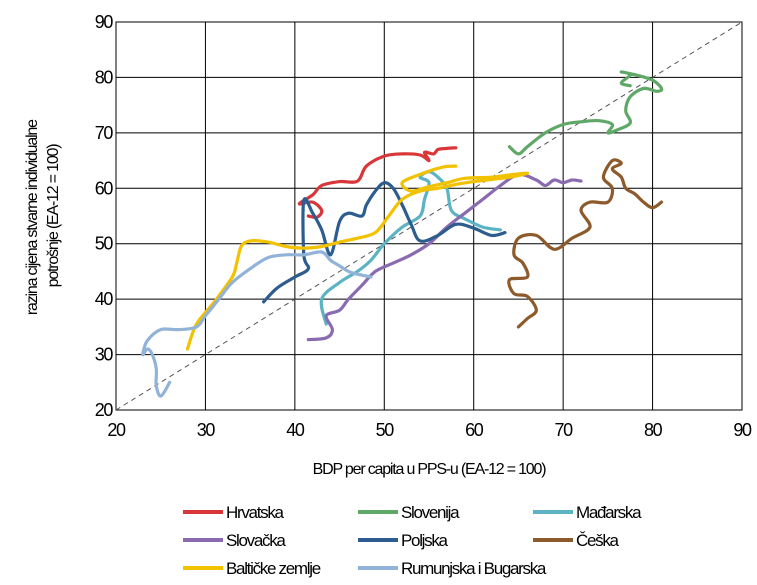 The image size is (757, 585). I want to click on series-line-hrvatska, so click(377, 182).